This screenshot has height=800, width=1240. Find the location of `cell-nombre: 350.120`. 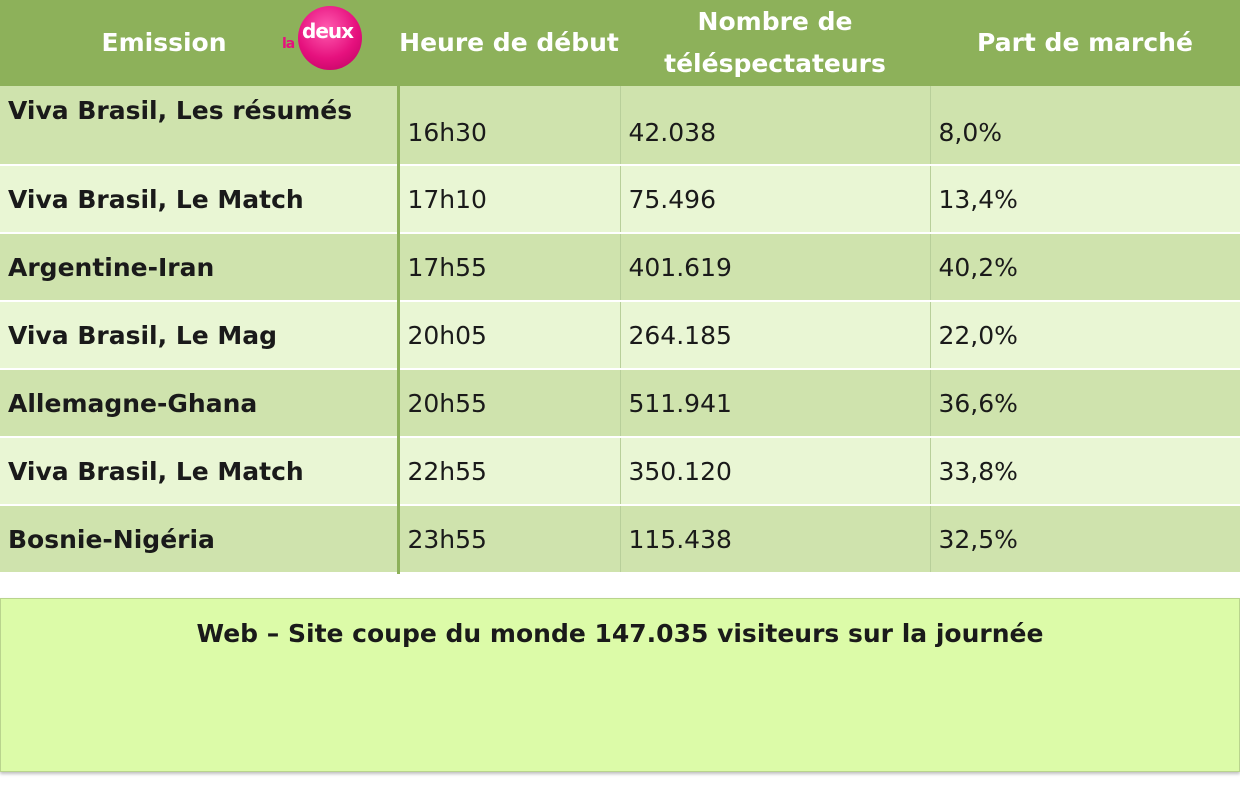

cell-nombre: 350.120 is located at coordinates (775, 471).